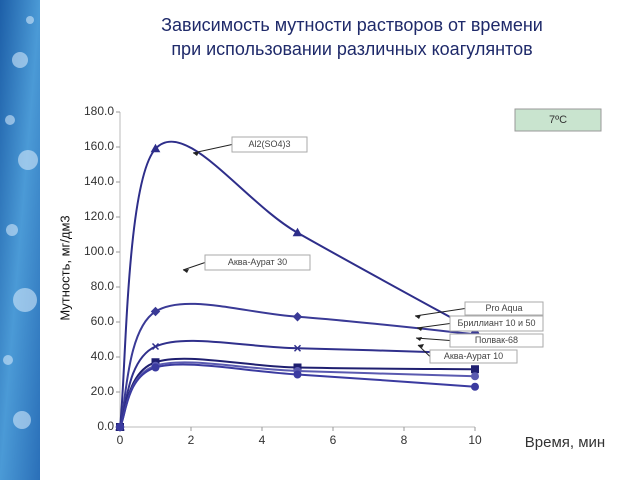 Image resolution: width=640 pixels, height=480 pixels. Describe the element at coordinates (262, 440) in the screenshot. I see `x-tick-label: 4` at that location.